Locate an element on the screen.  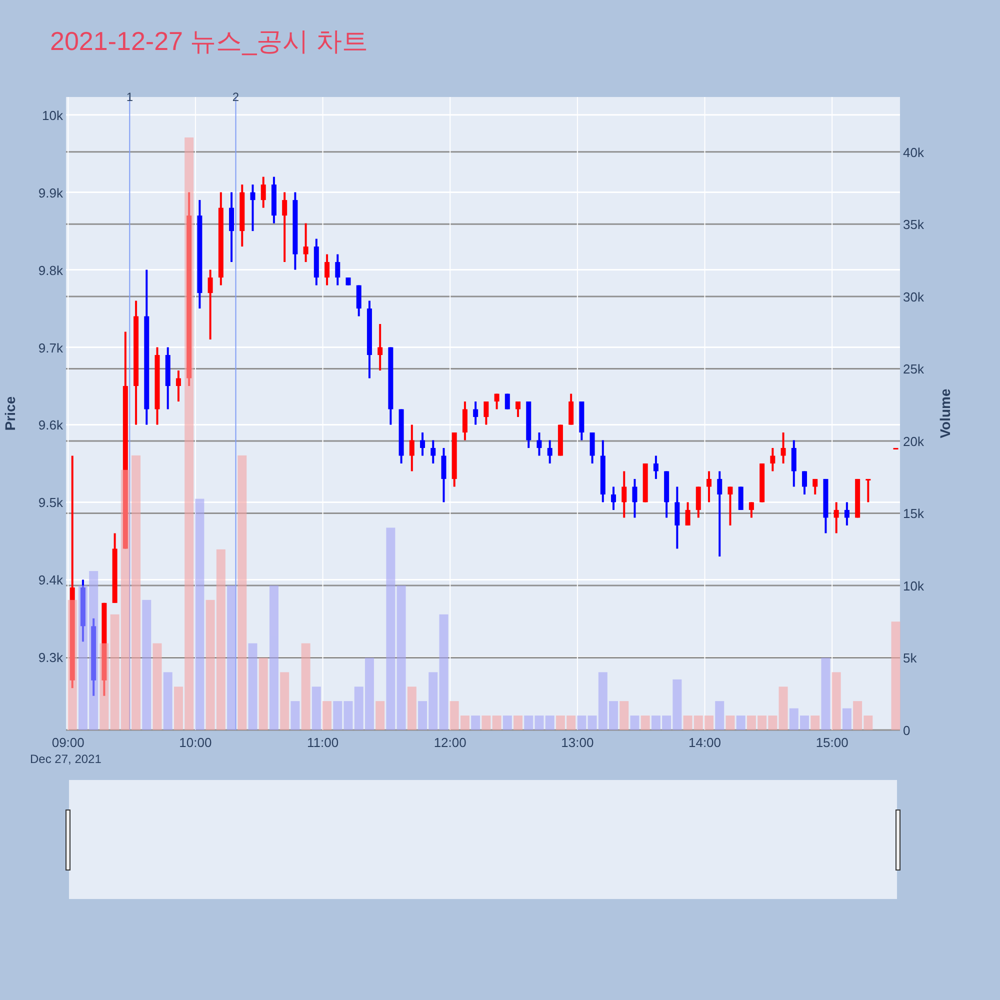
y-tick-label: 9.5k is located at coordinates (51, 502).